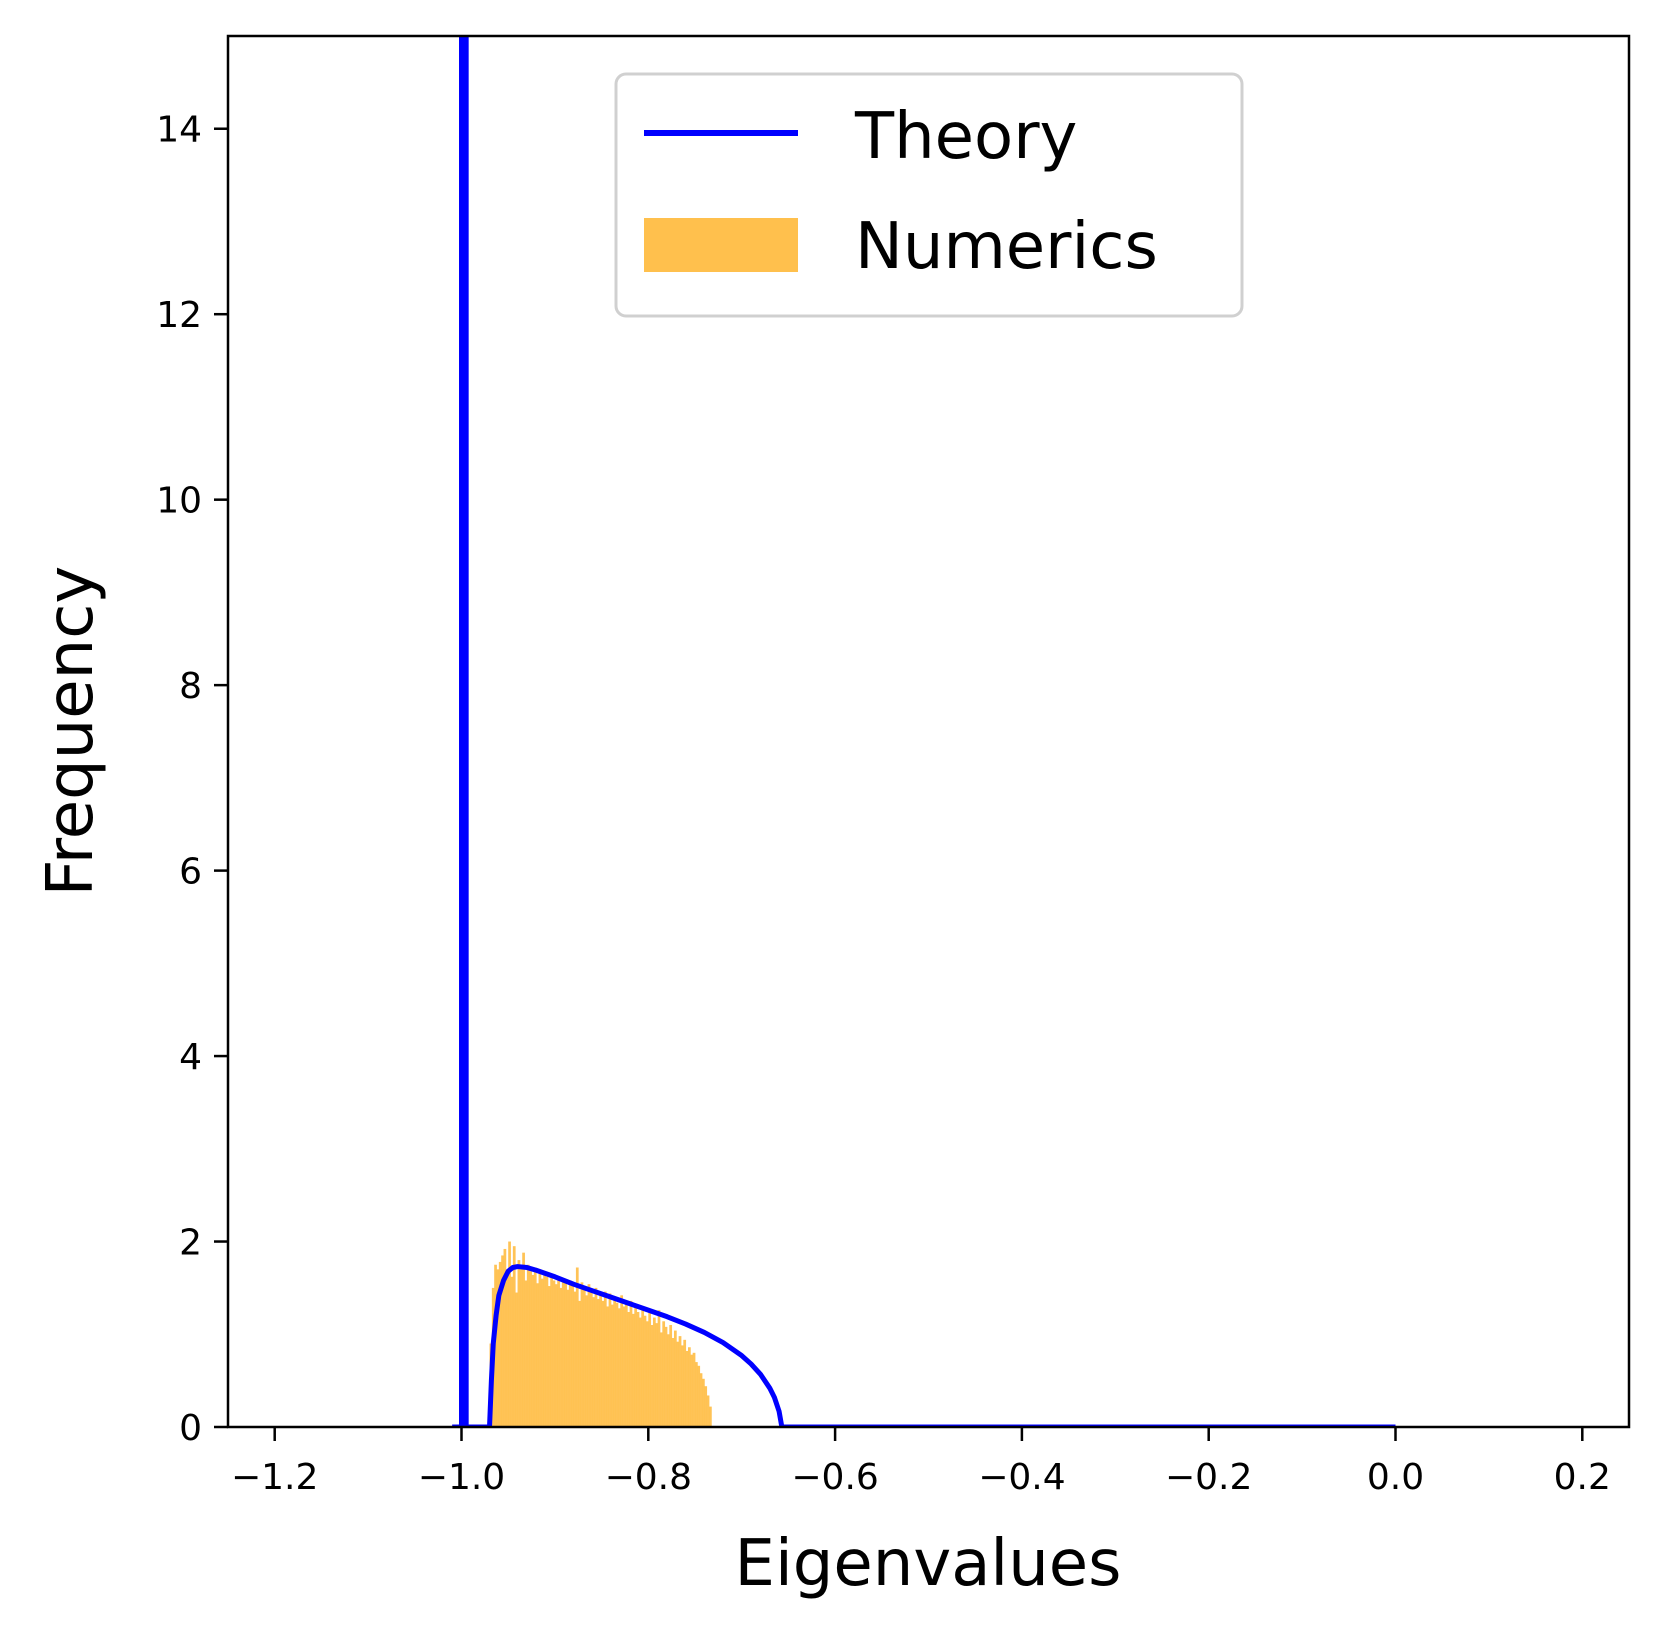 This screenshot has height=1635, width=1659. What do you see at coordinates (274, 1477) in the screenshot?
I see `x-tick-label: −1.2` at bounding box center [274, 1477].